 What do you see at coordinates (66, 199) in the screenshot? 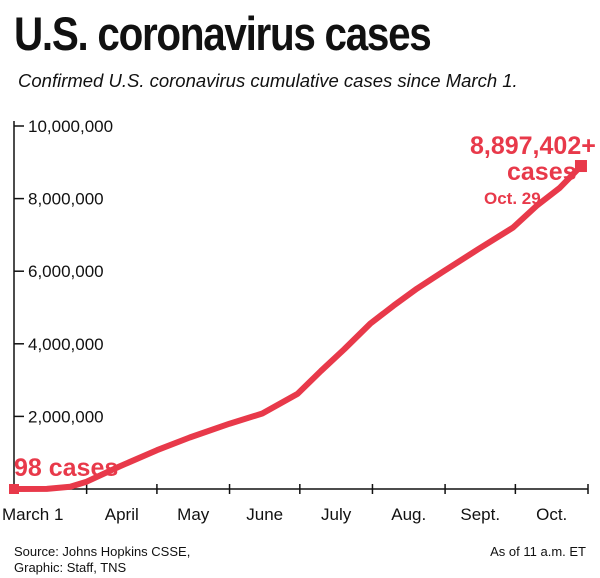
I see `y-tick-label: 8,000,000` at bounding box center [66, 199].